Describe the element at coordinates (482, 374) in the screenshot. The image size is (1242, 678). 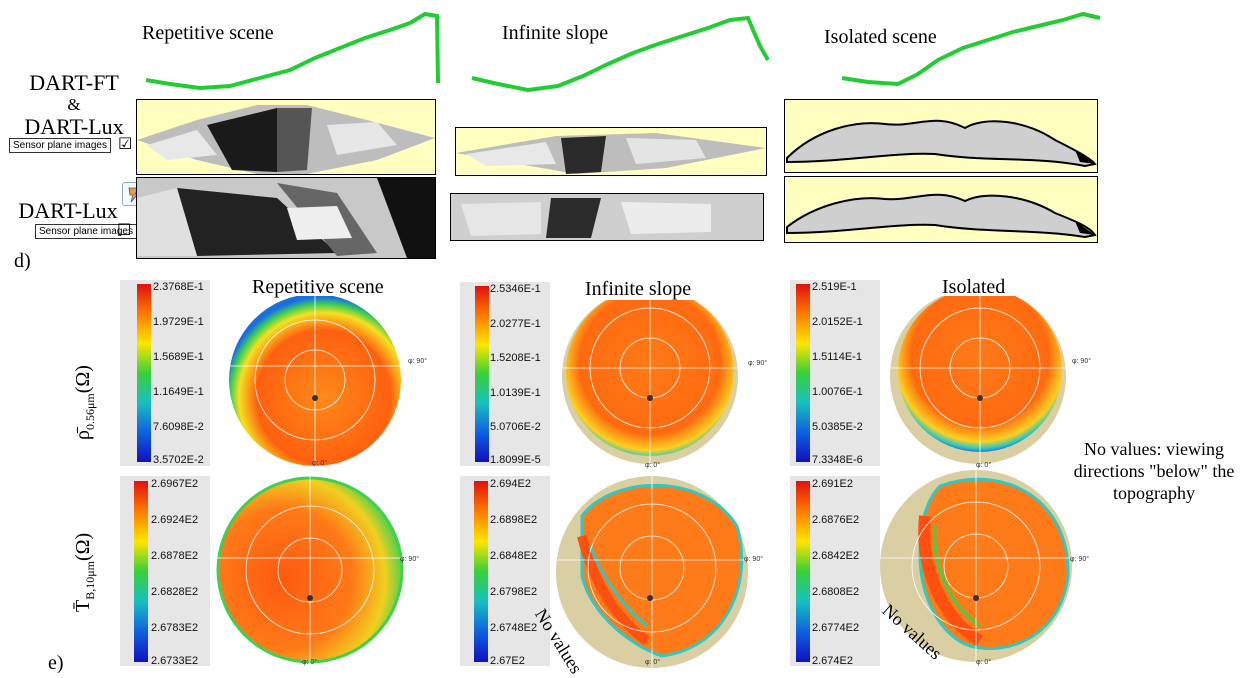
I see `colorbar-reflectance-infinite` at that location.